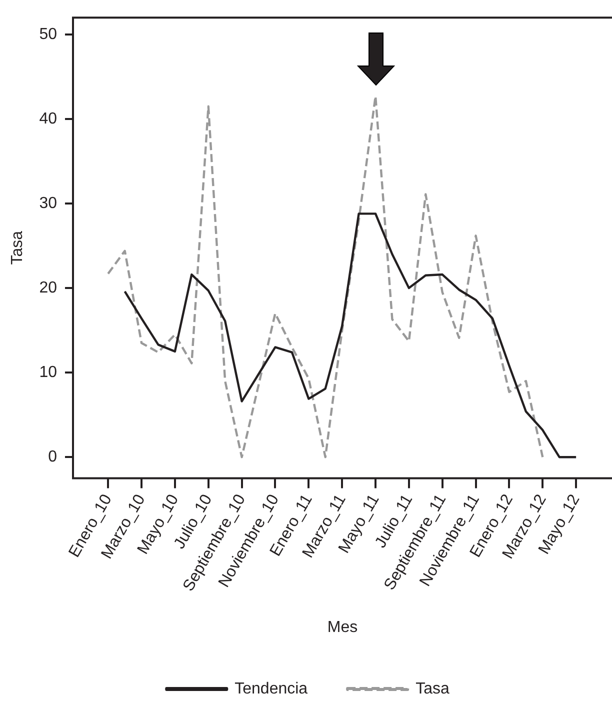  What do you see at coordinates (48, 34) in the screenshot?
I see `y-tick-label: 50` at bounding box center [48, 34].